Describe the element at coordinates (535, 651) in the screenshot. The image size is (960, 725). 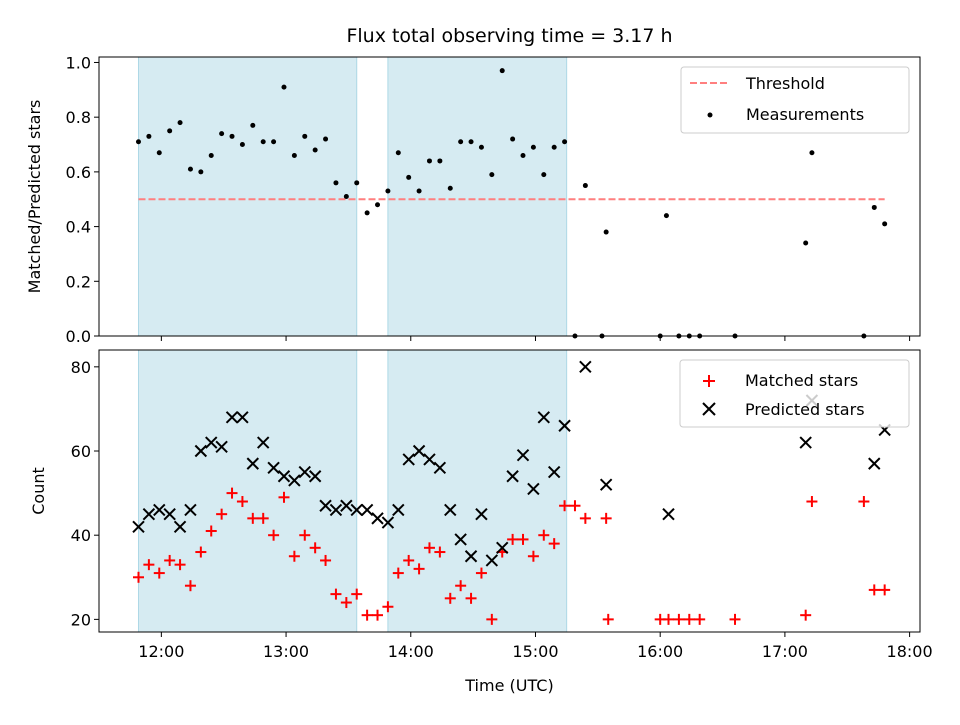
I see `x-tick-label: 15:00` at that location.